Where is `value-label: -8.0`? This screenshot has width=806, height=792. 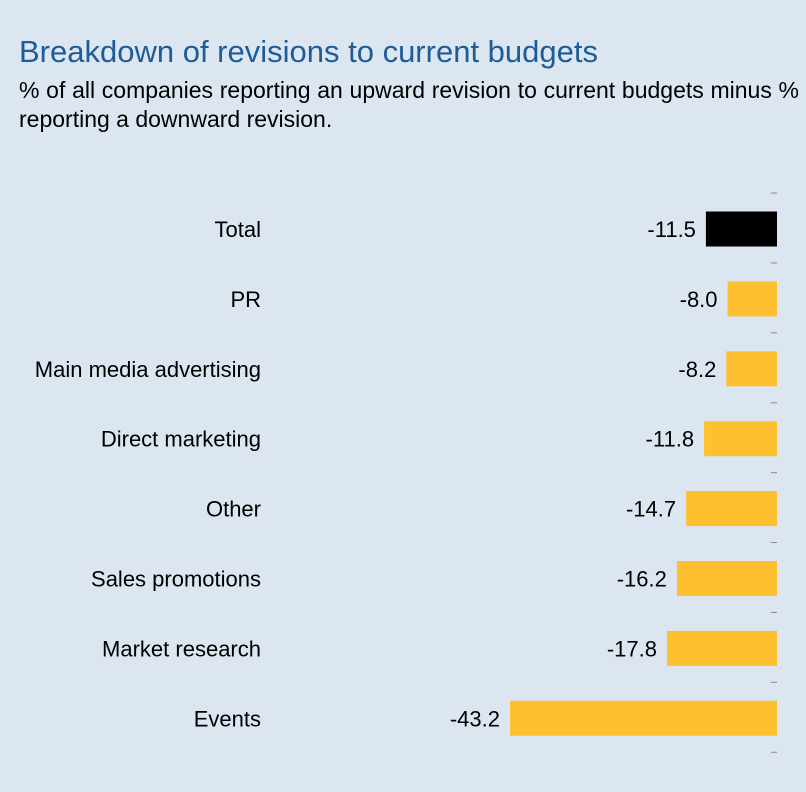
value-label: -8.0 is located at coordinates (699, 299).